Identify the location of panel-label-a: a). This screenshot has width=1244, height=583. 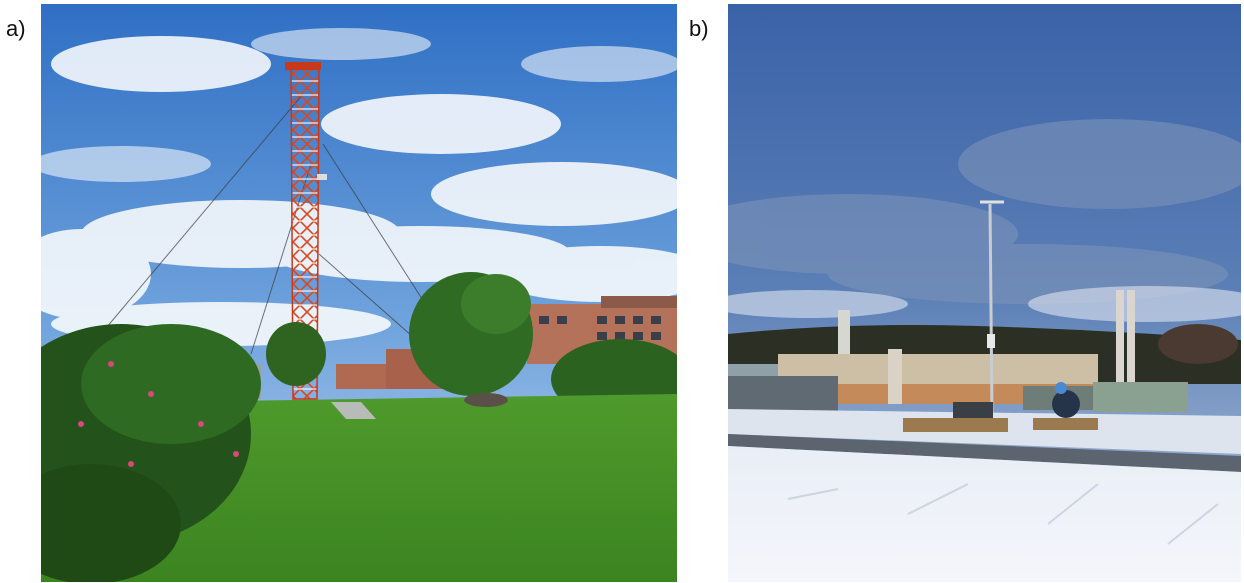
(16, 28).